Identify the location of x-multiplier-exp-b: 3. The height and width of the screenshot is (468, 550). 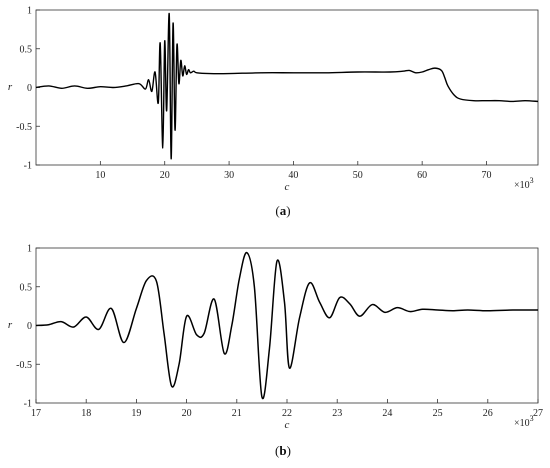
(532, 418).